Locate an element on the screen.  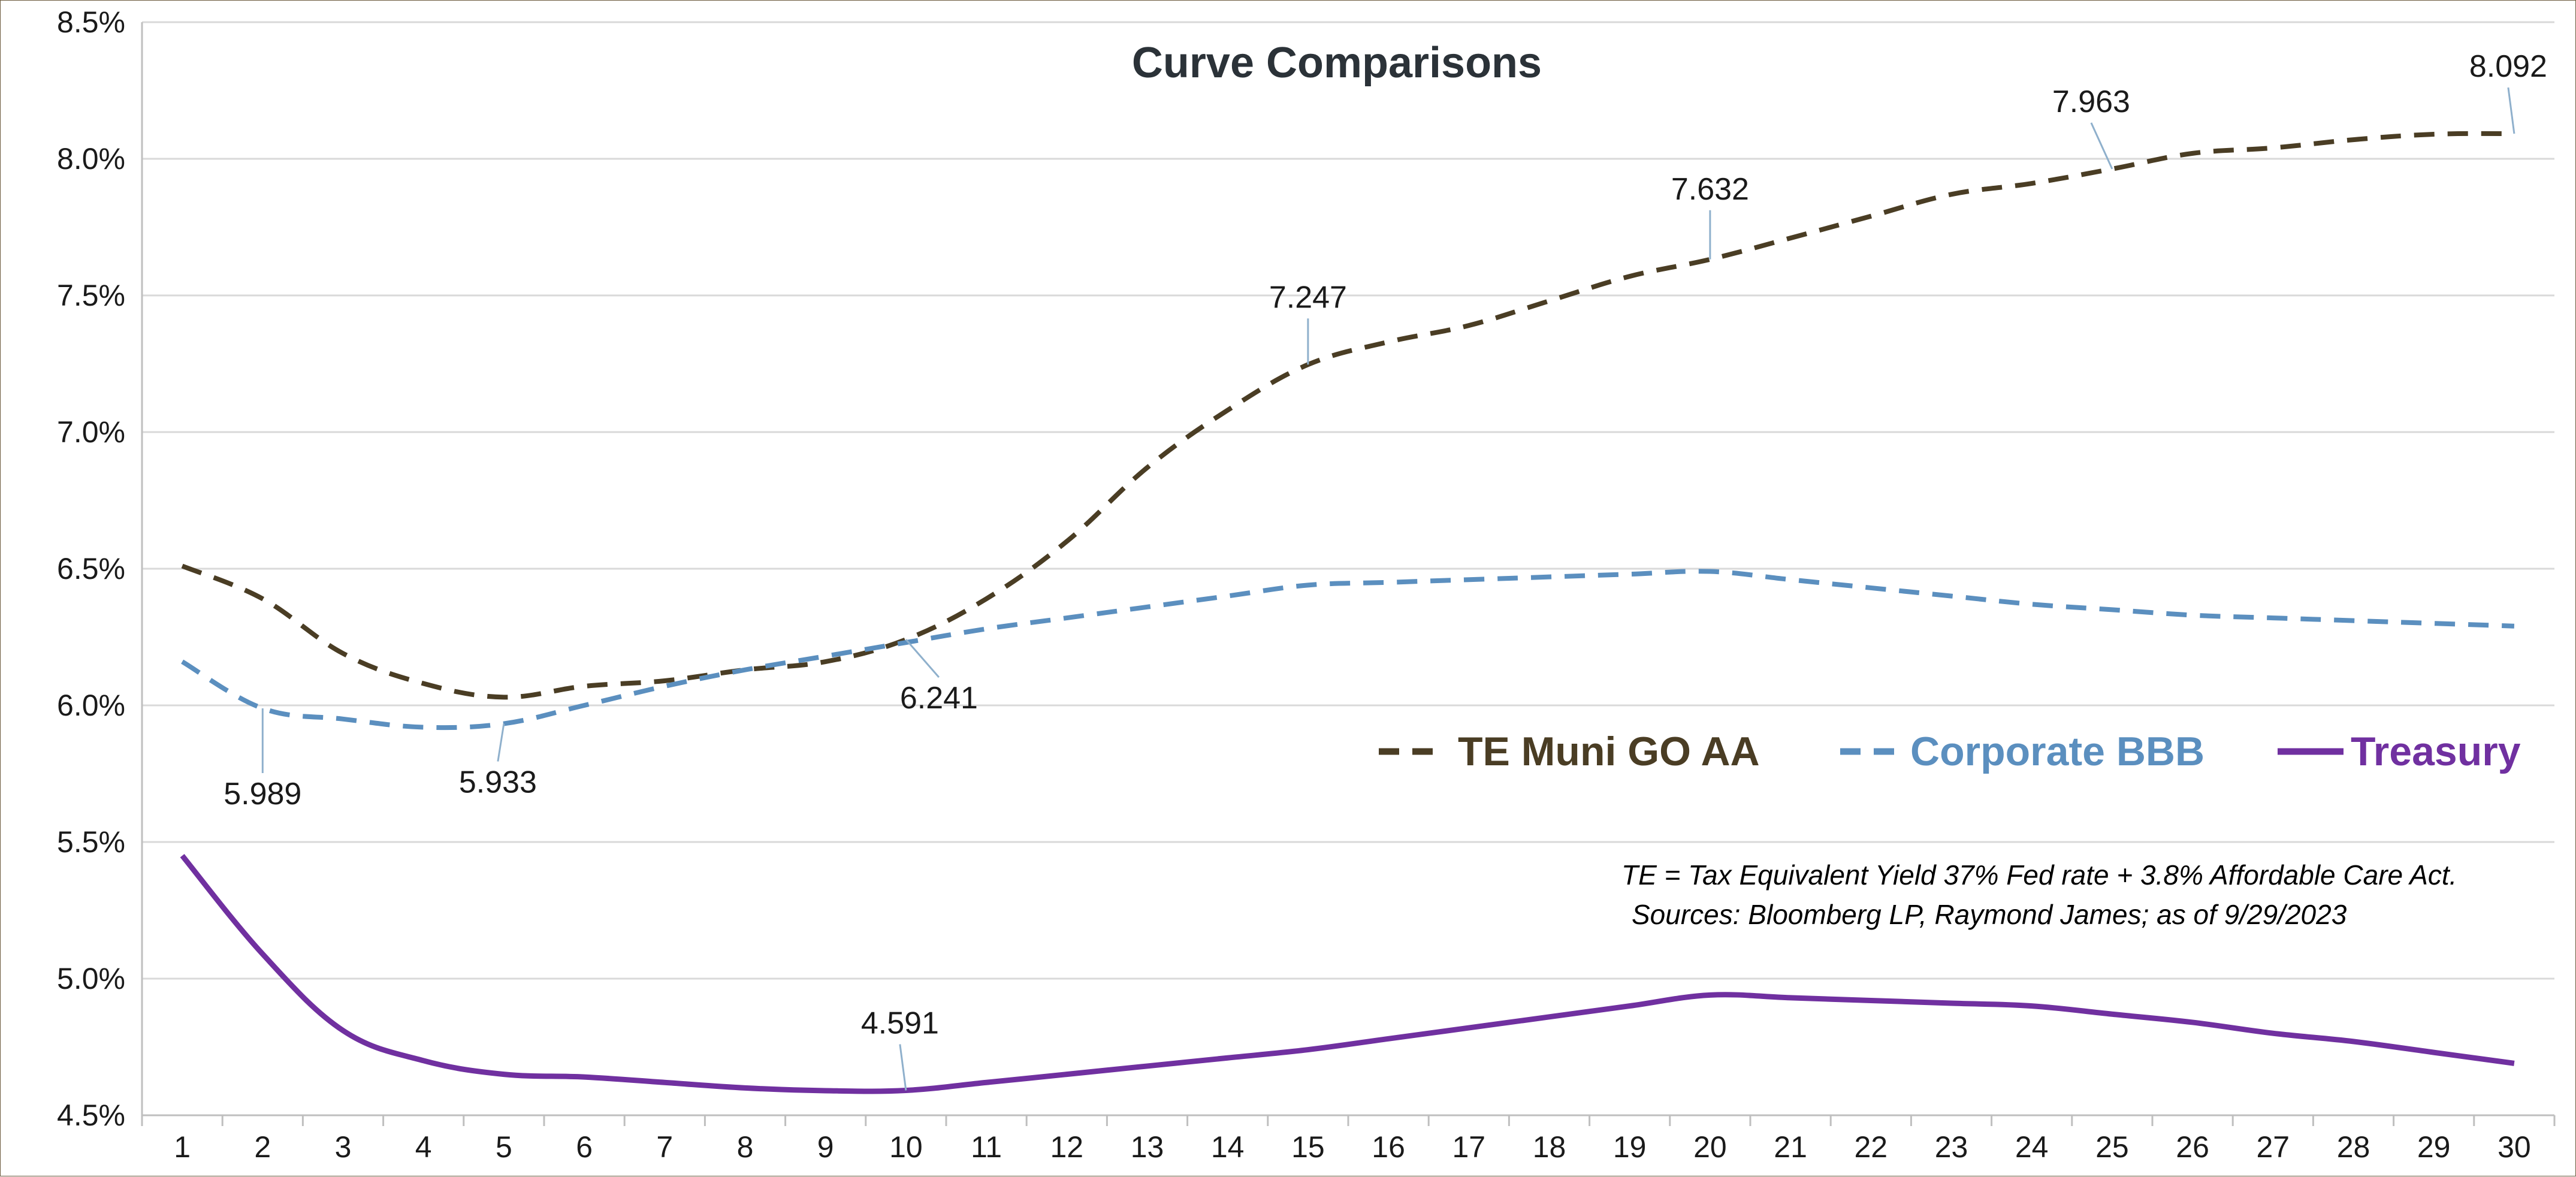
x-tick-label: 22 is located at coordinates (1871, 1147).